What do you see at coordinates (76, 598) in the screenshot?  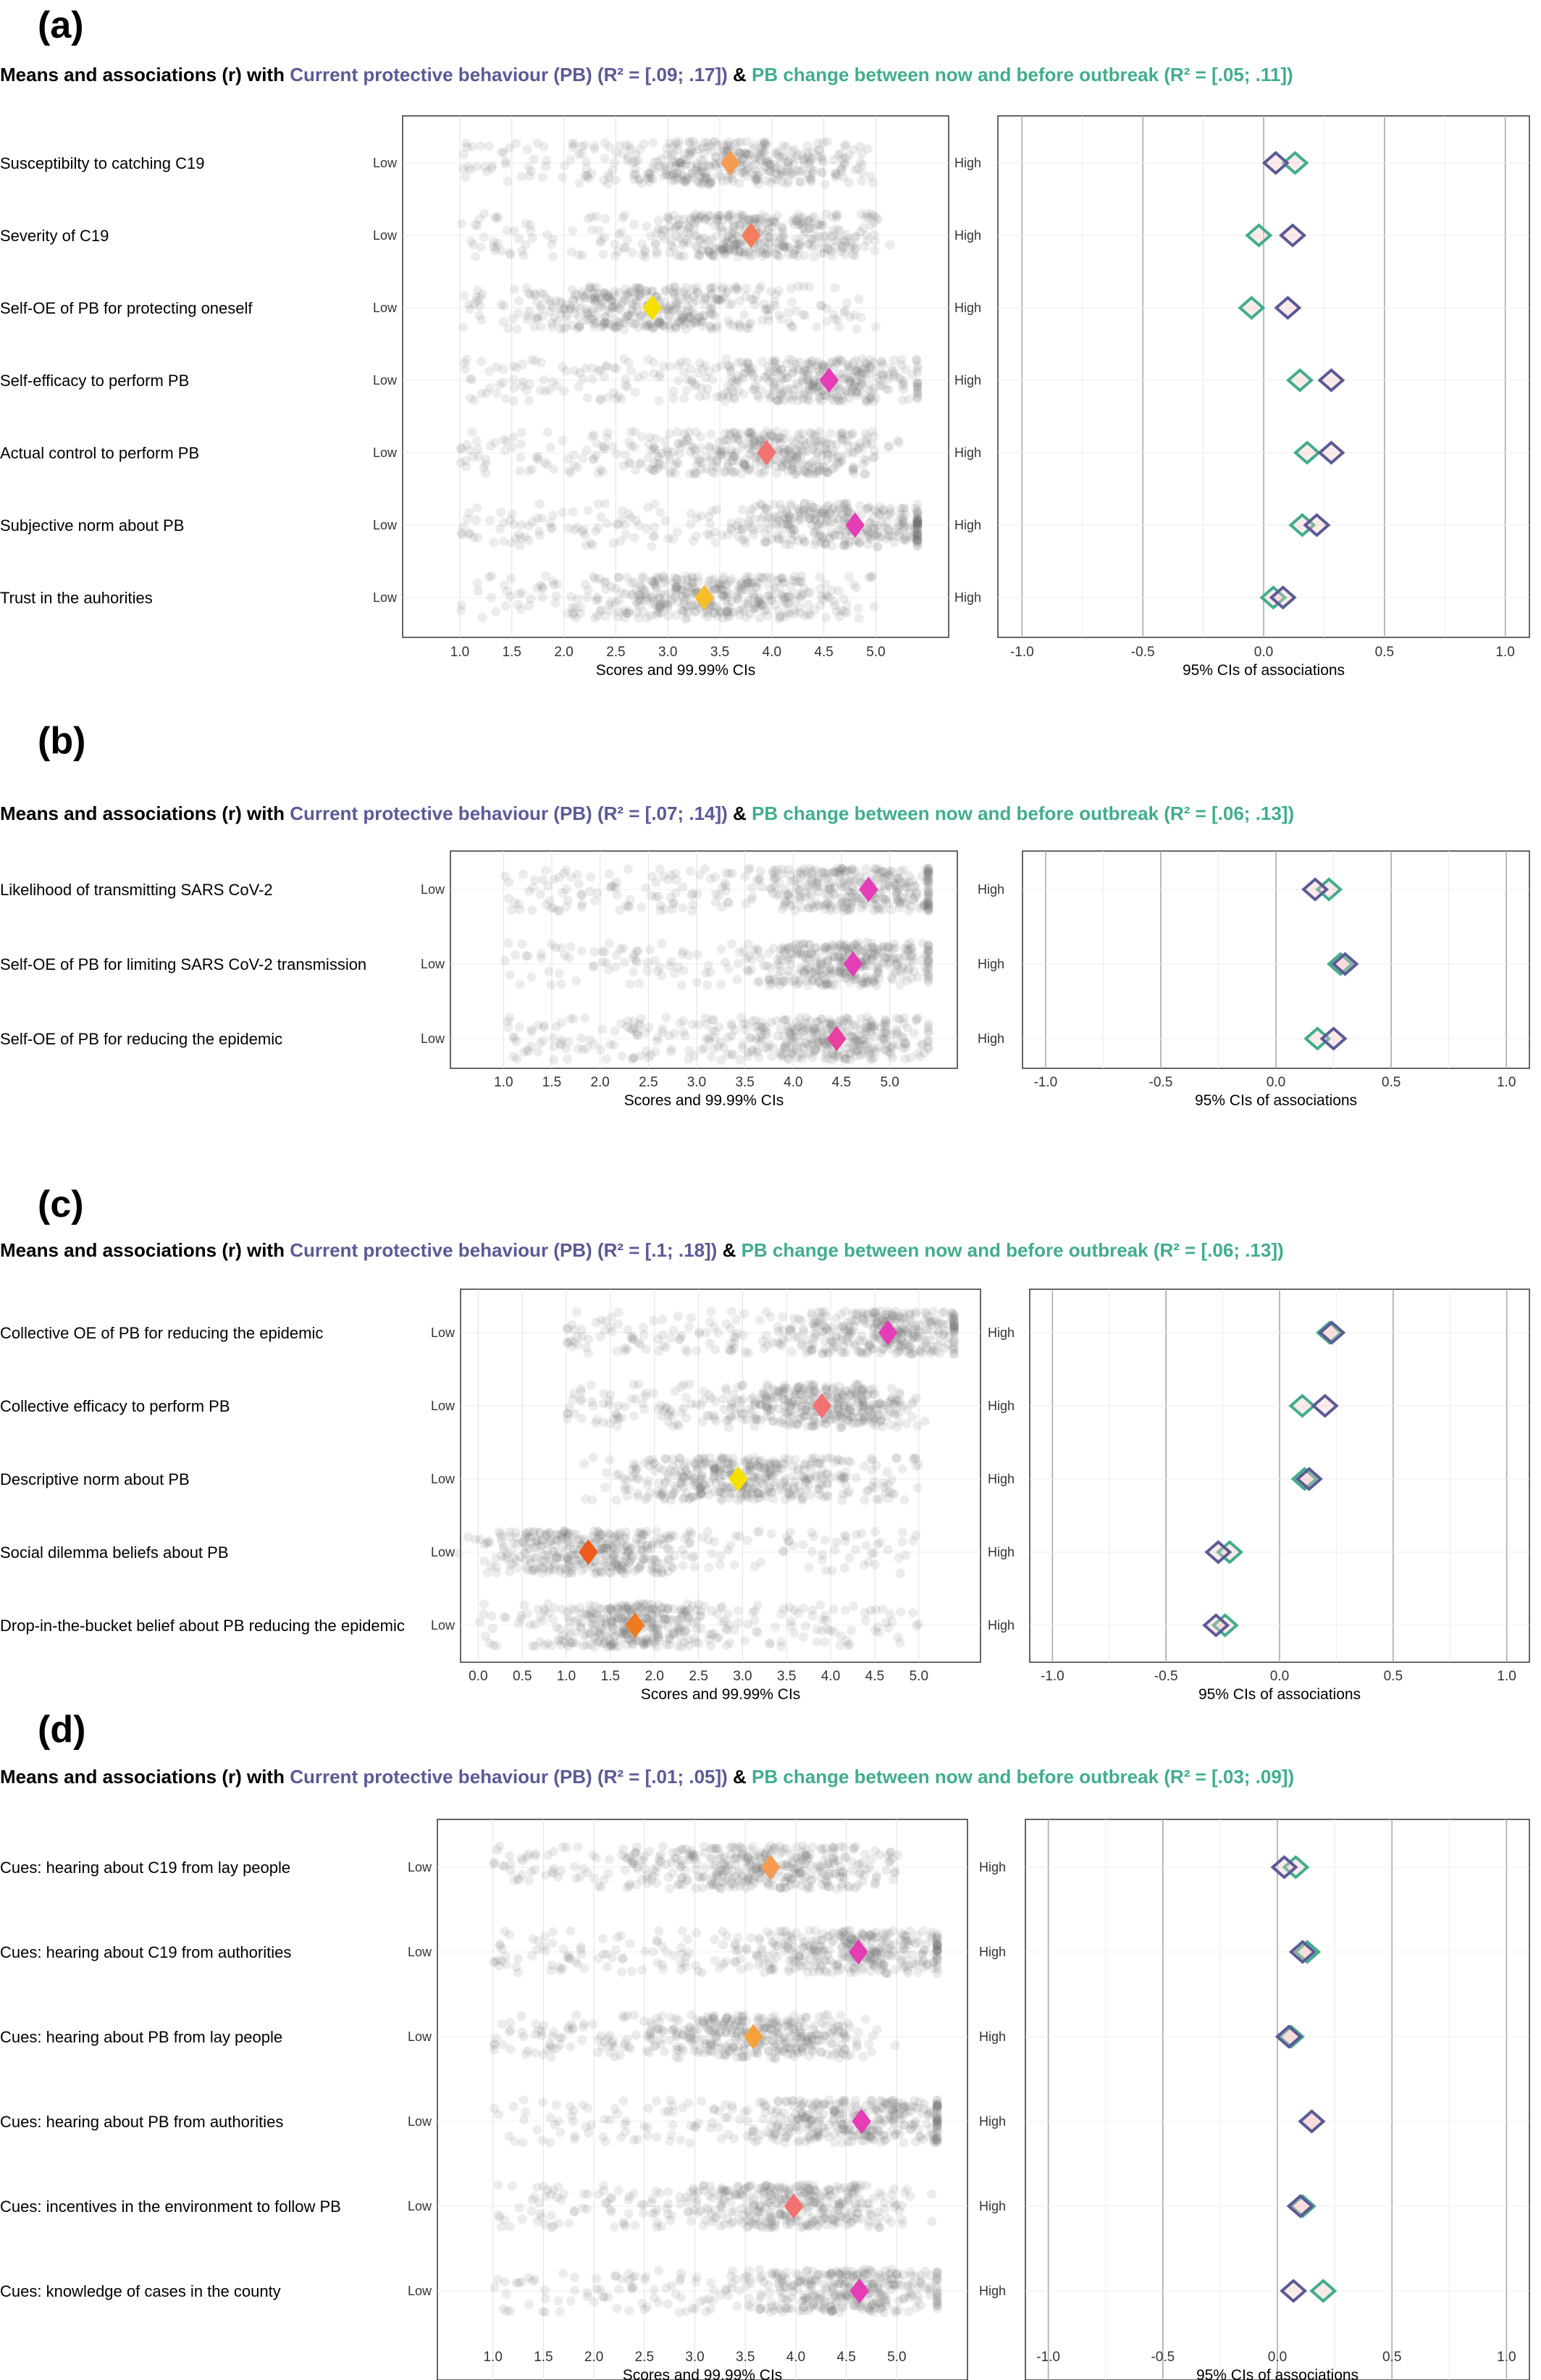 I see `row-label: Trust in the auhorities` at bounding box center [76, 598].